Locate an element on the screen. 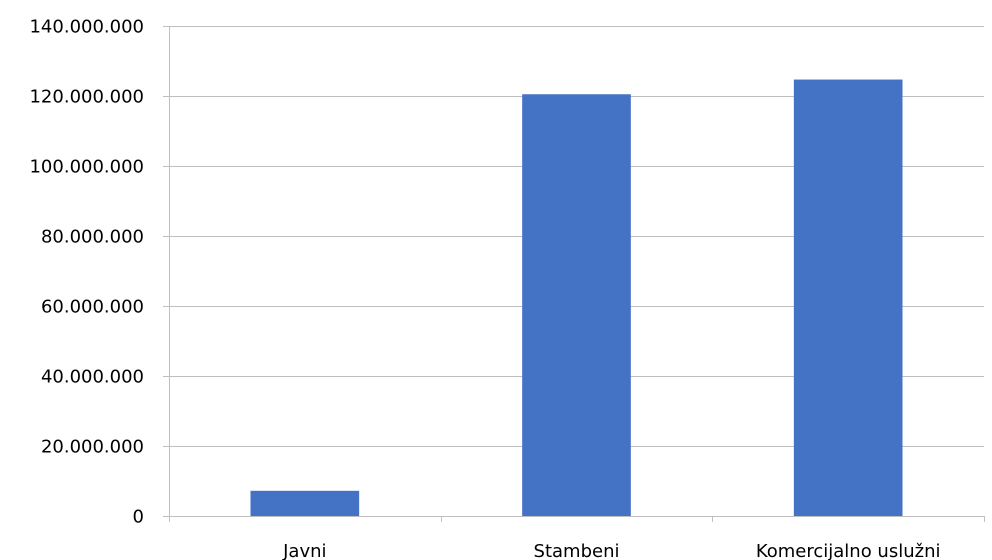  x-tick-label: Javni is located at coordinates (304, 550).